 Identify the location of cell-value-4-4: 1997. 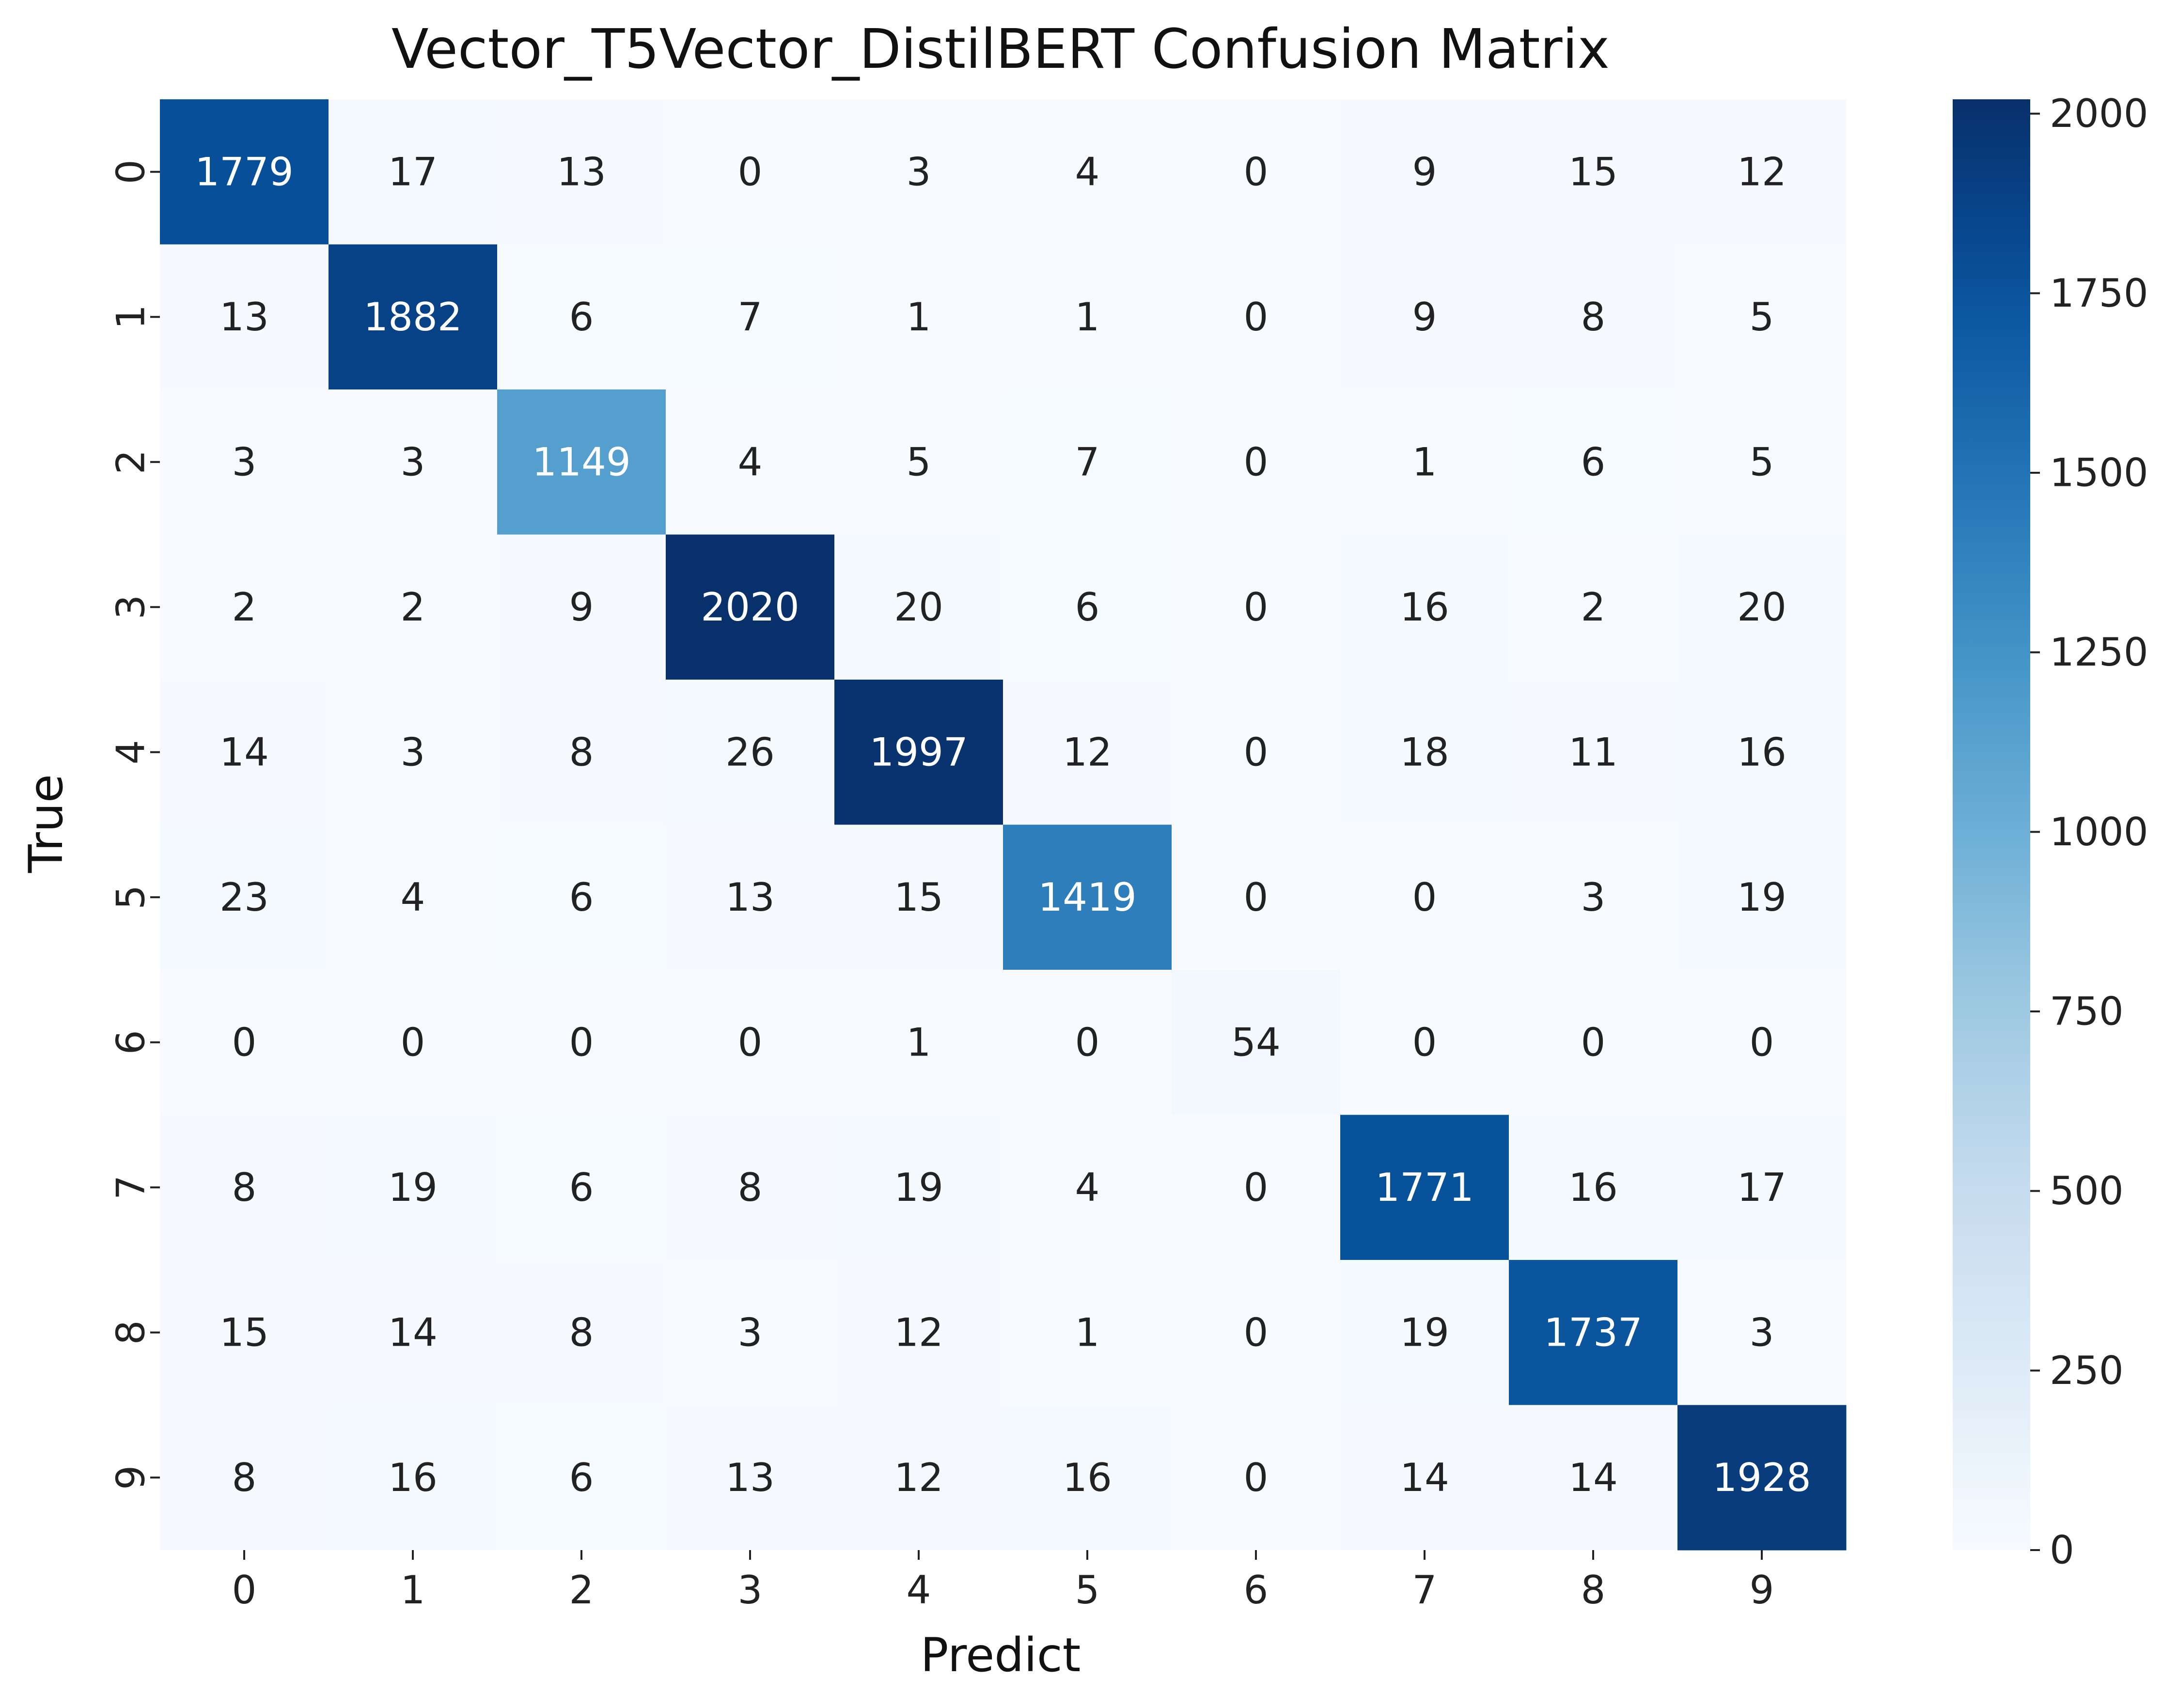
(918, 752).